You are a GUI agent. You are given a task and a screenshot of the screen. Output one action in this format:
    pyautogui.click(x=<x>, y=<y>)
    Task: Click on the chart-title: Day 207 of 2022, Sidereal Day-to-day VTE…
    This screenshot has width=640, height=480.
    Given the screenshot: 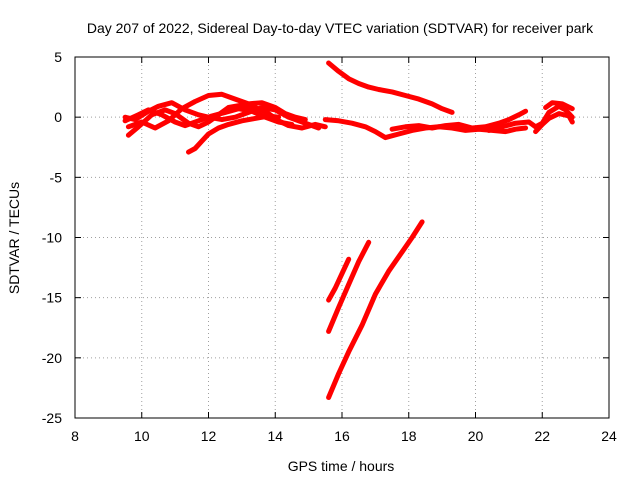 What is the action you would take?
    pyautogui.click(x=340, y=28)
    